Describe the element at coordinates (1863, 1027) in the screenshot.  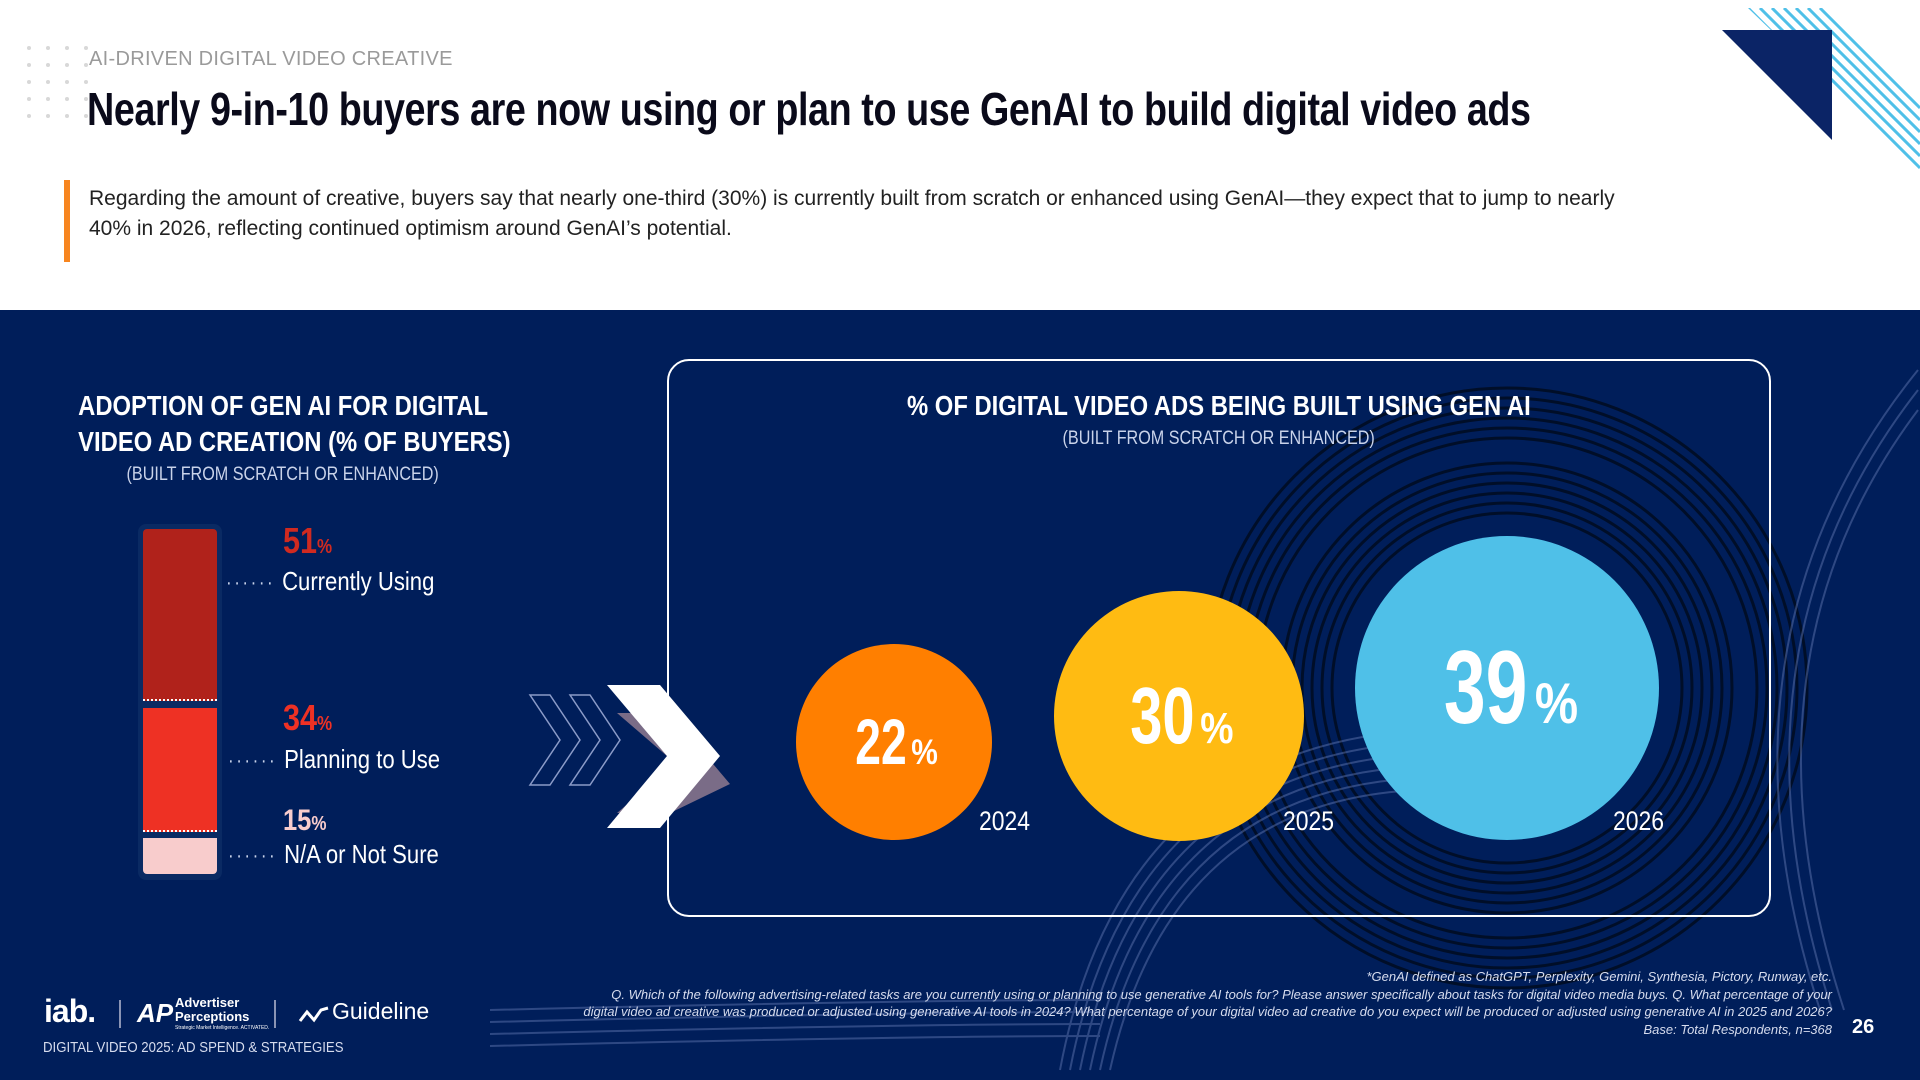
I see `page-number: 26` at that location.